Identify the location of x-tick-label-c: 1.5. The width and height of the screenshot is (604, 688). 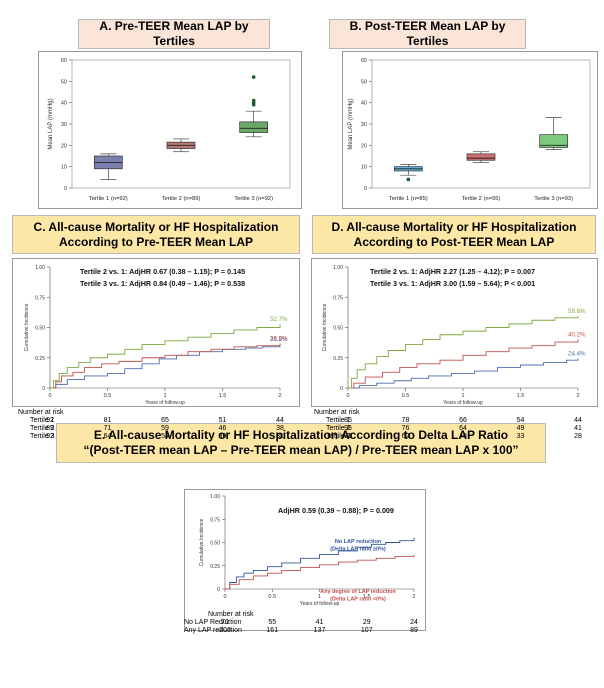
(223, 396).